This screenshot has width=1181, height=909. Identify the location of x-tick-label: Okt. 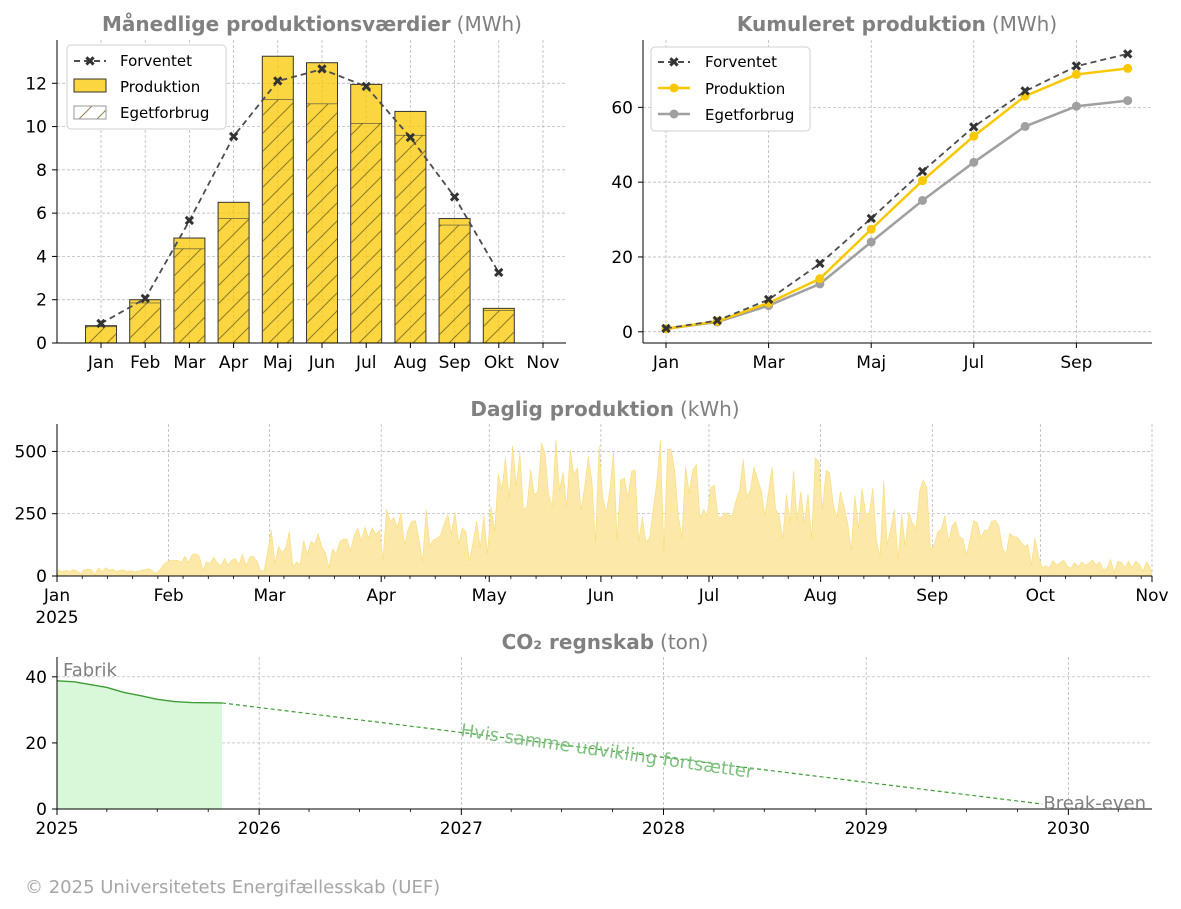
(499, 363).